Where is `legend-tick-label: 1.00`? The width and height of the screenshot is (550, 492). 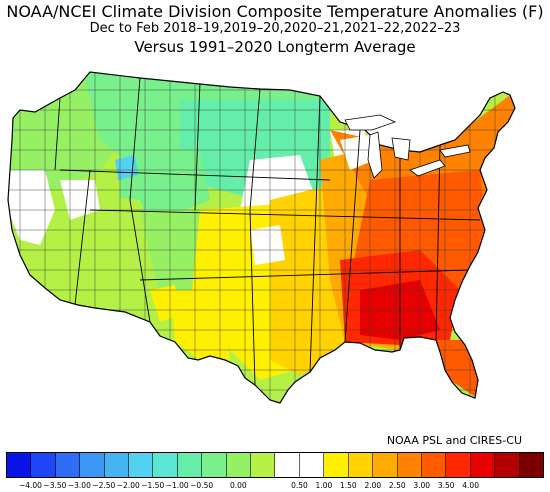
legend-tick-label: 1.00 is located at coordinates (324, 485).